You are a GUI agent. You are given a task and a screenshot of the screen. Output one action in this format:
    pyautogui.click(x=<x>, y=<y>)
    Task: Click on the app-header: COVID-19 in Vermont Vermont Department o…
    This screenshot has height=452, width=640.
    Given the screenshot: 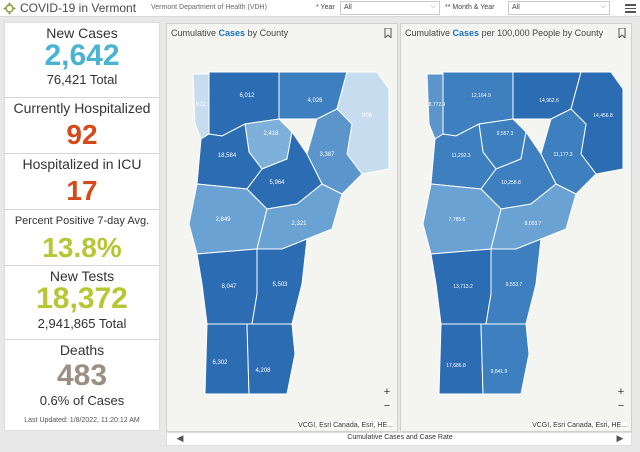 What is the action you would take?
    pyautogui.click(x=320, y=8)
    